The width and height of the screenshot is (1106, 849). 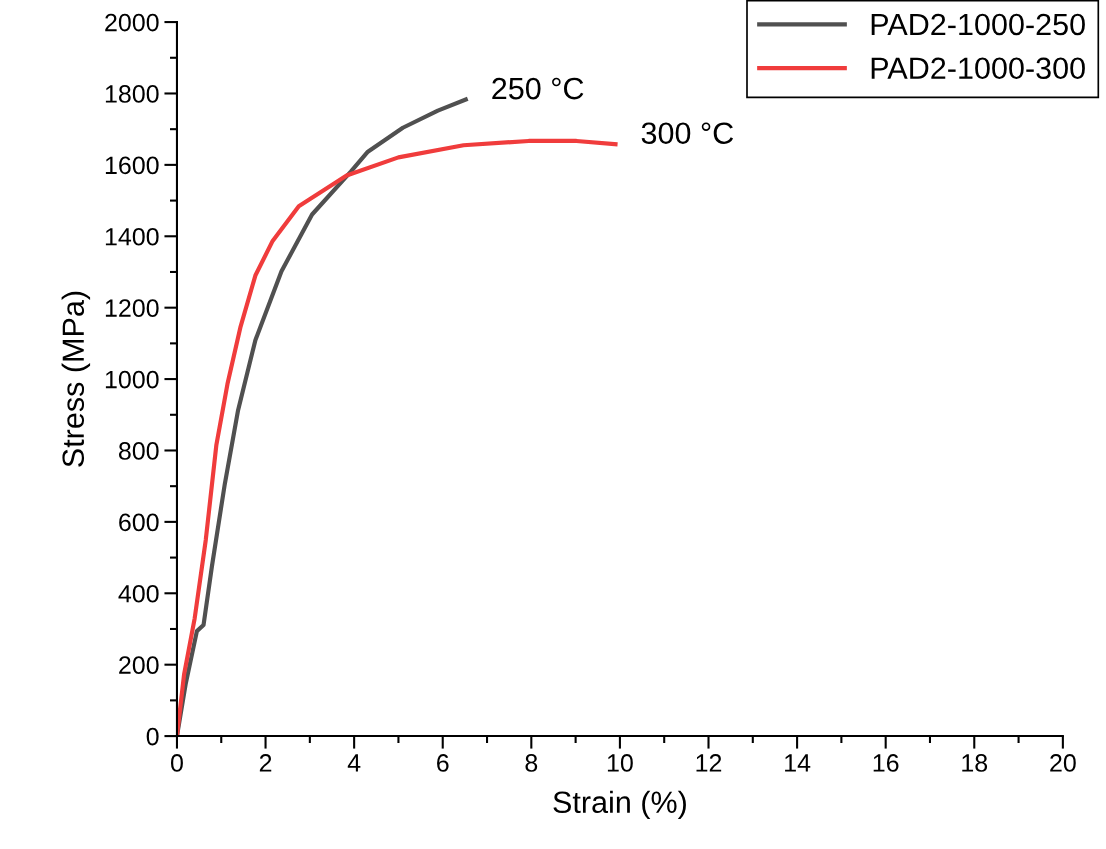 I want to click on x-tick-label: 6, so click(x=443, y=763).